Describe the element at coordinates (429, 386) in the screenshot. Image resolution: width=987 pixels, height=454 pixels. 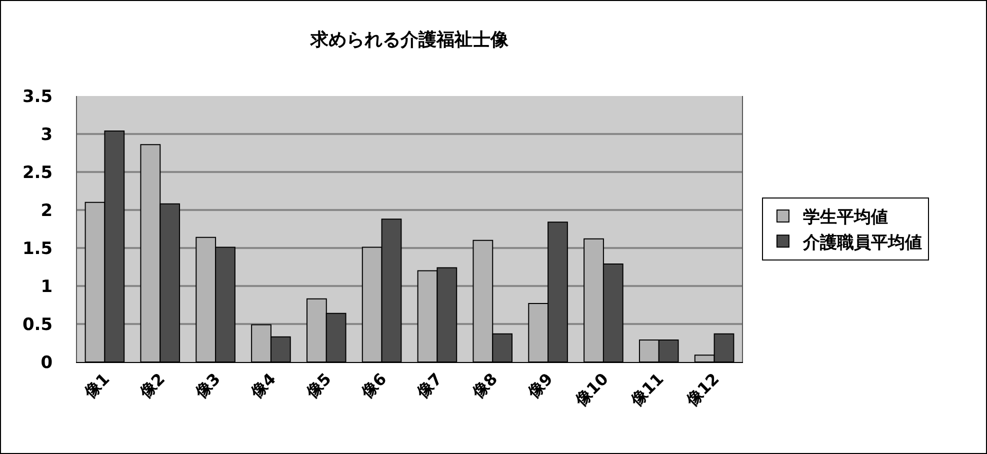
I see `x-tick-label: 像7` at that location.